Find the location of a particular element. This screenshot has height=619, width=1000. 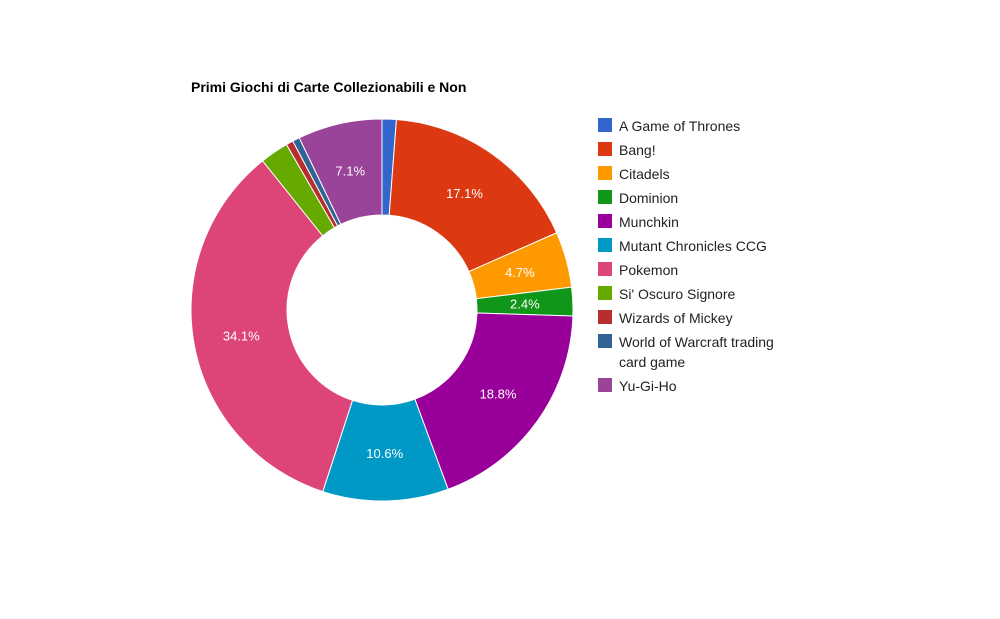

legend-label: Yu-Gi-Ho is located at coordinates (648, 386).